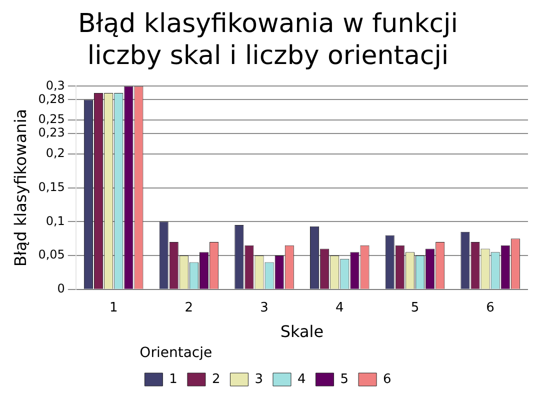 The image size is (536, 410). What do you see at coordinates (259, 379) in the screenshot?
I see `legend-label: 3` at bounding box center [259, 379].